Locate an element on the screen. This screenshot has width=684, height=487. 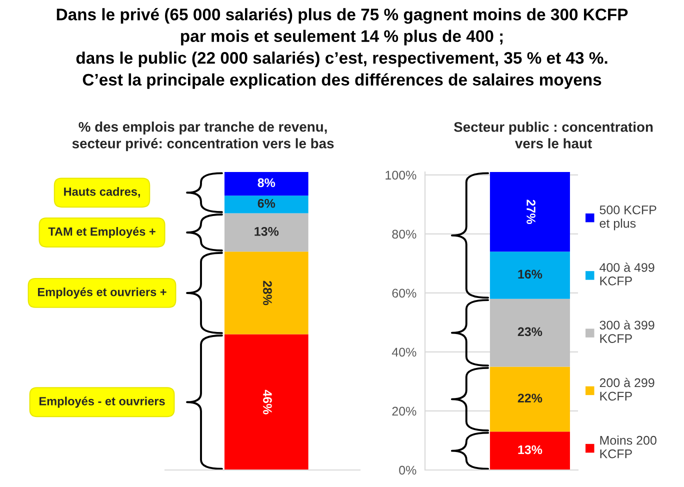
y-tick-label: 80% is located at coordinates (404, 234).